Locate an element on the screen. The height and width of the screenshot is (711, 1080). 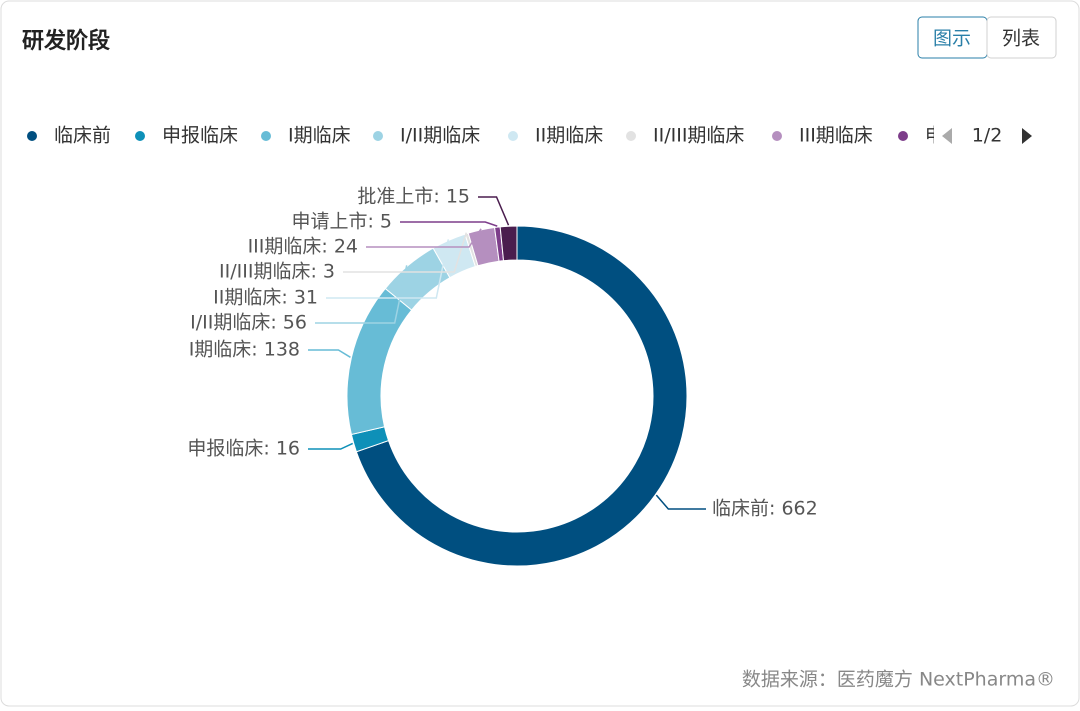
legend-label: I/II期临床 is located at coordinates (440, 136).